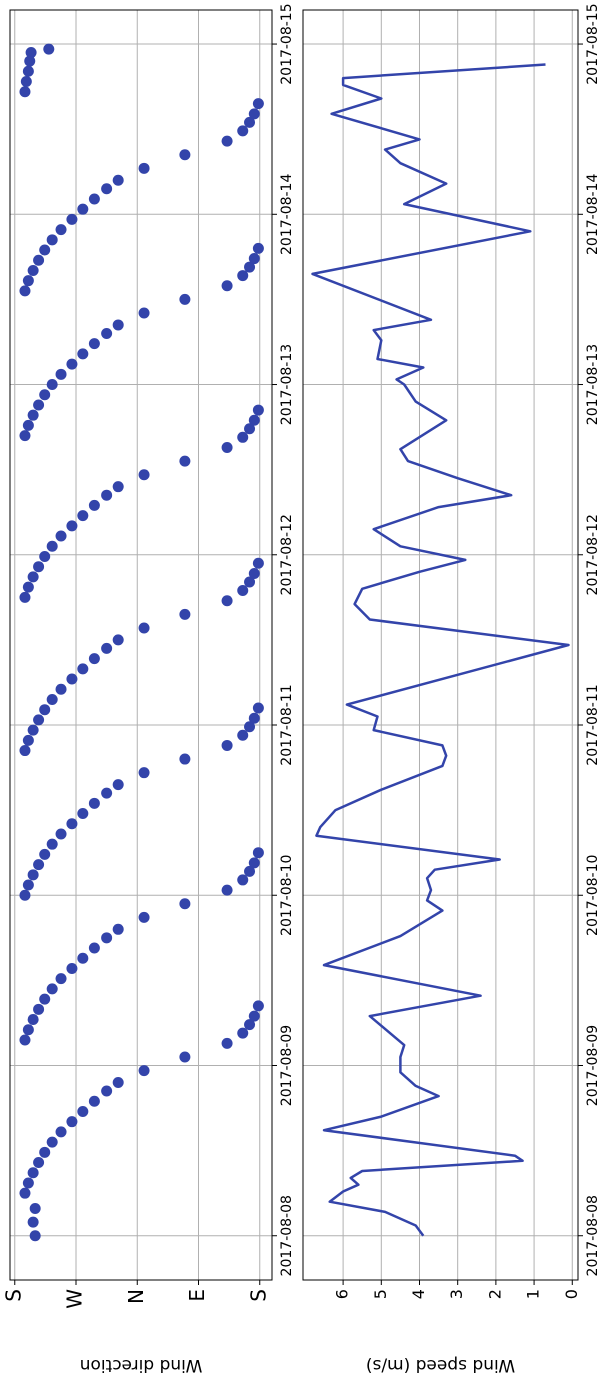 The image size is (602, 1387). I want to click on y-tick-label: 6, so click(342, 1294).